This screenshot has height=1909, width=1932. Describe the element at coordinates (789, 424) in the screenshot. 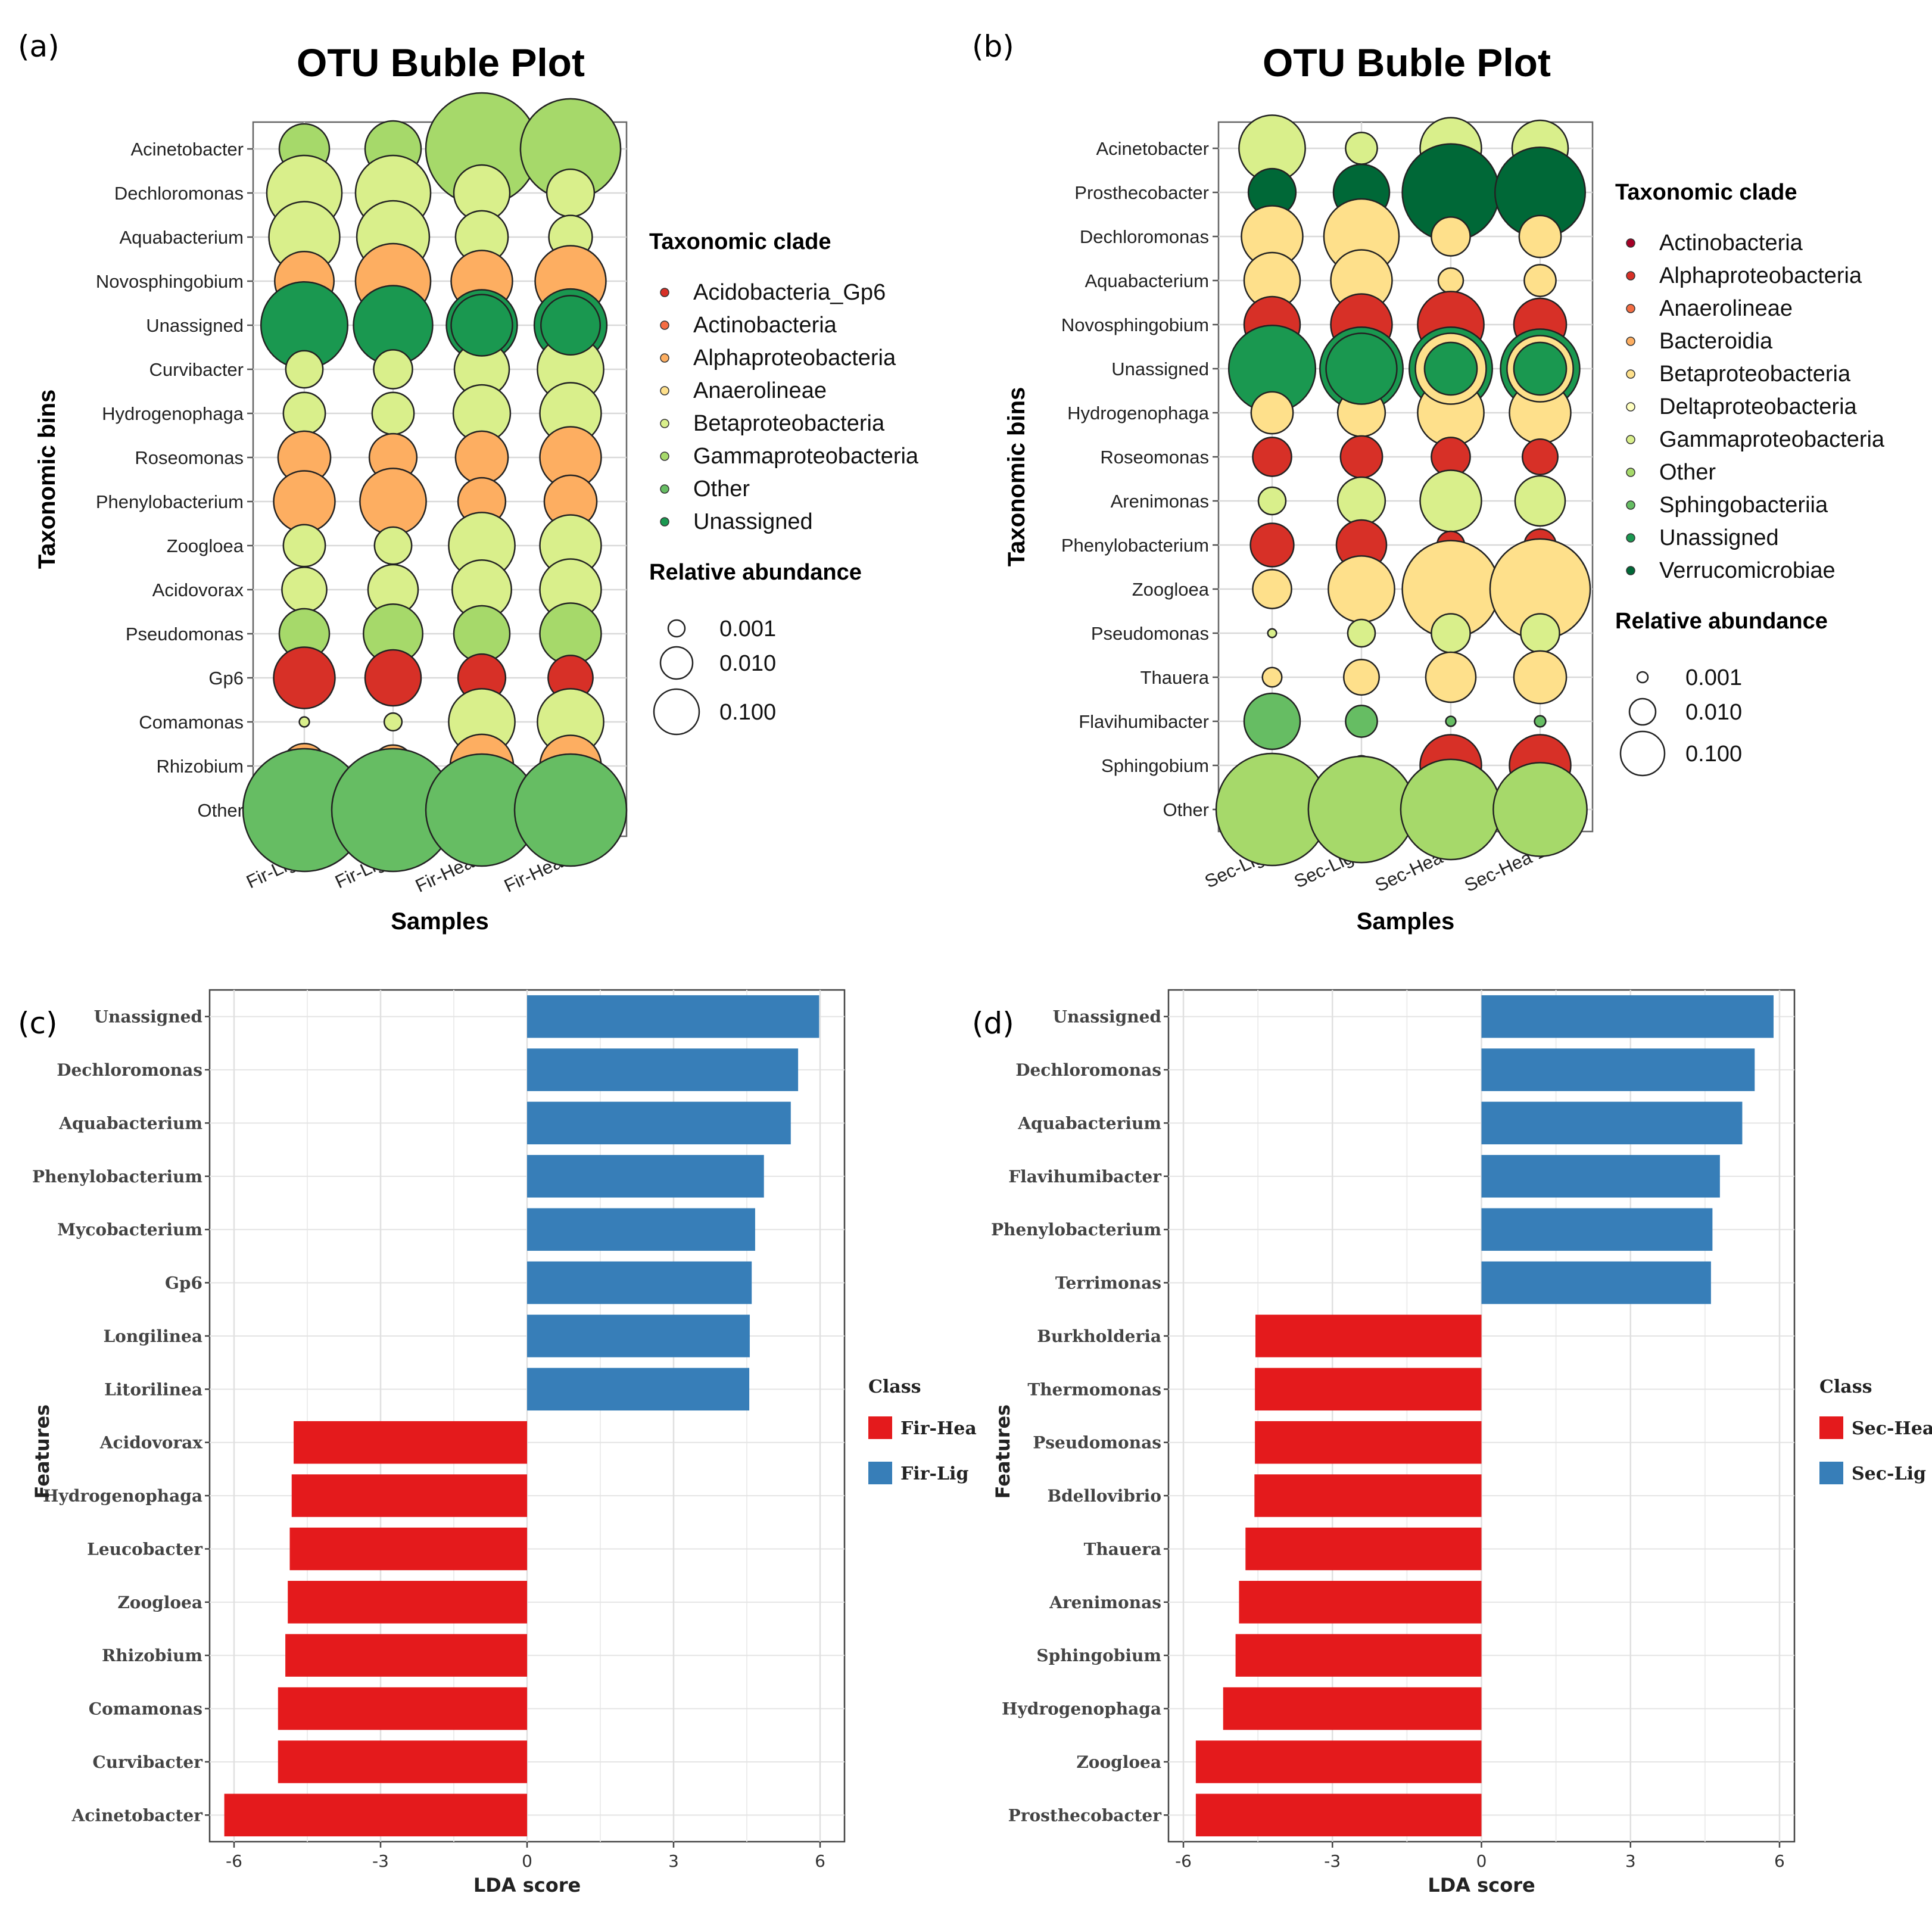

I see `legend-label: Betaproteobacteria` at that location.